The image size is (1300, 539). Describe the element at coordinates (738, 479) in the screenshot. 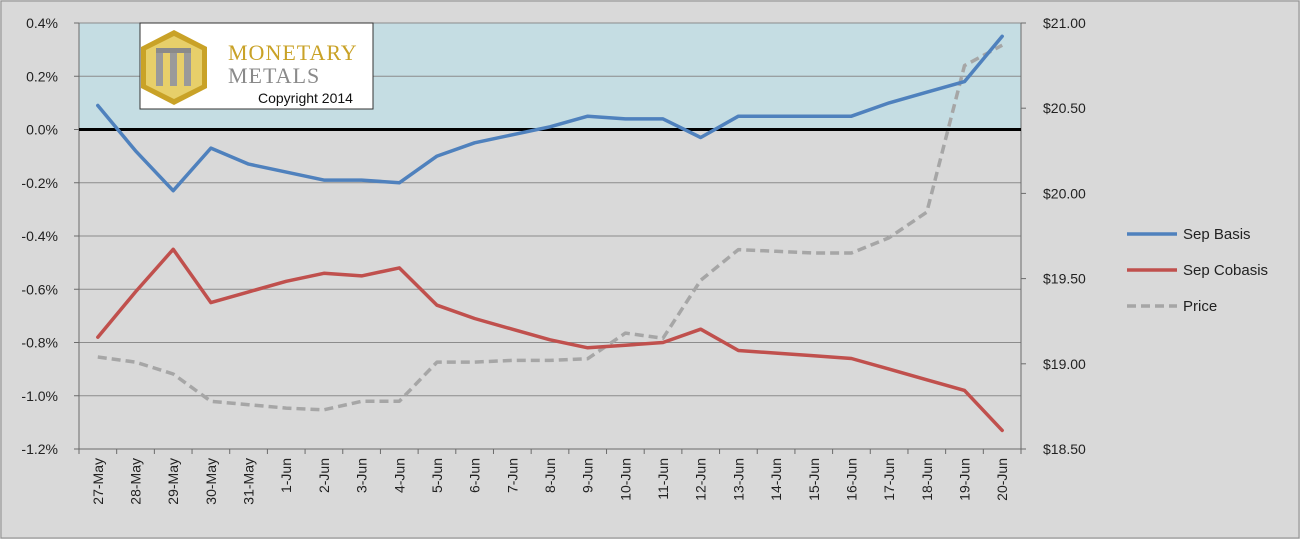

I see `x-tick-label: 13-Jun` at that location.